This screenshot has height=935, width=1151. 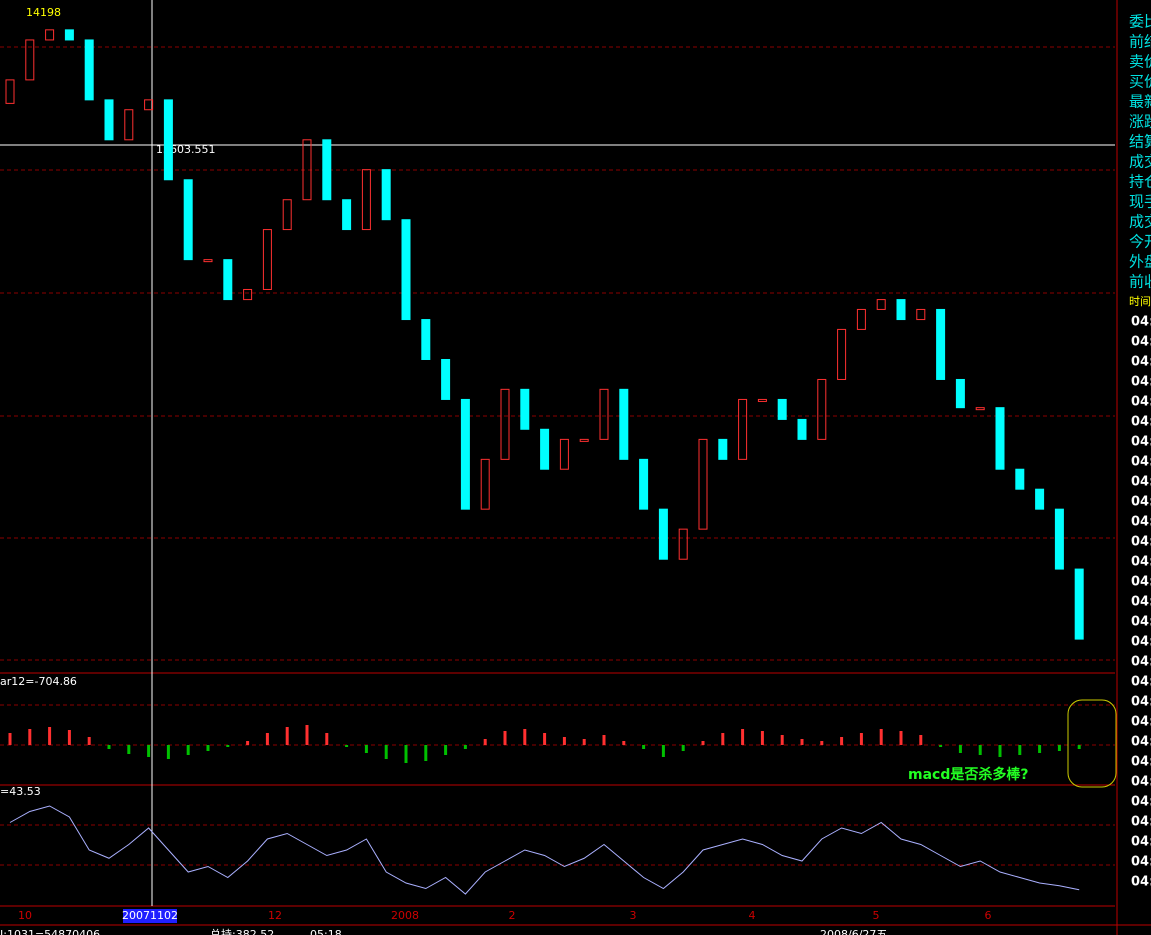 I want to click on status-item: 总持:382.52, so click(x=242, y=931).